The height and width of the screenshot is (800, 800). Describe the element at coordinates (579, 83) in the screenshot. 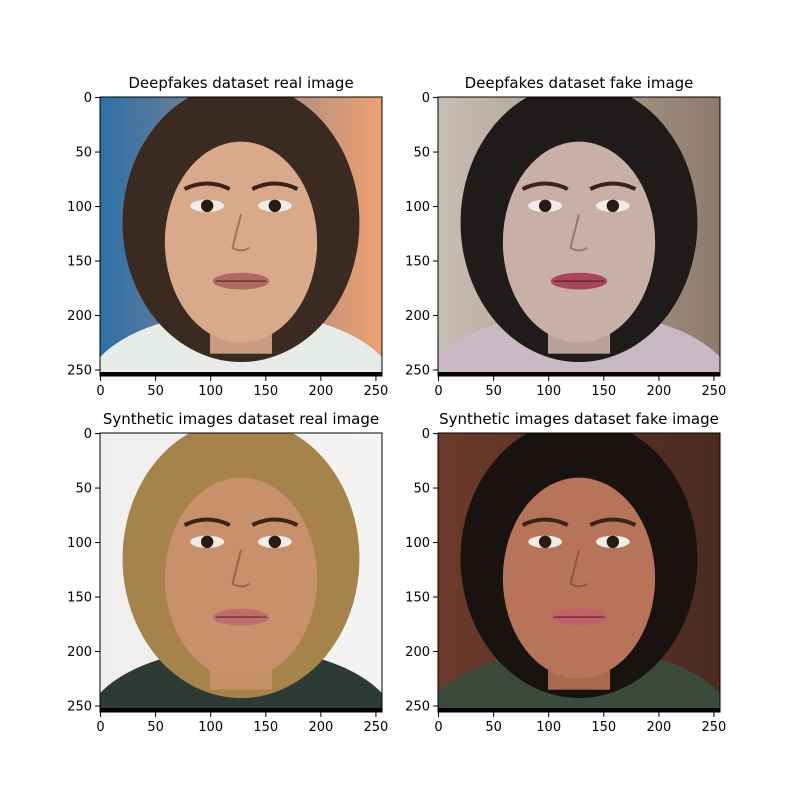

I see `subplot-title: Deepfakes dataset fake image` at that location.